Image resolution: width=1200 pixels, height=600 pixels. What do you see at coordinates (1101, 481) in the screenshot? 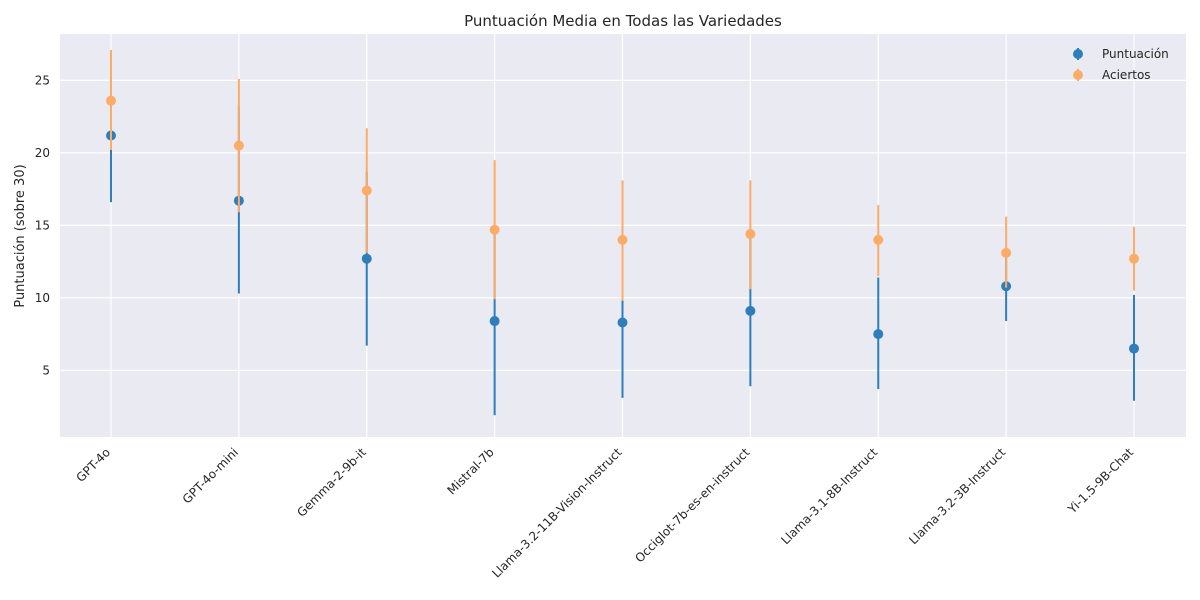
I see `x-tick-label: Yi-1.5-9B-Chat` at bounding box center [1101, 481].